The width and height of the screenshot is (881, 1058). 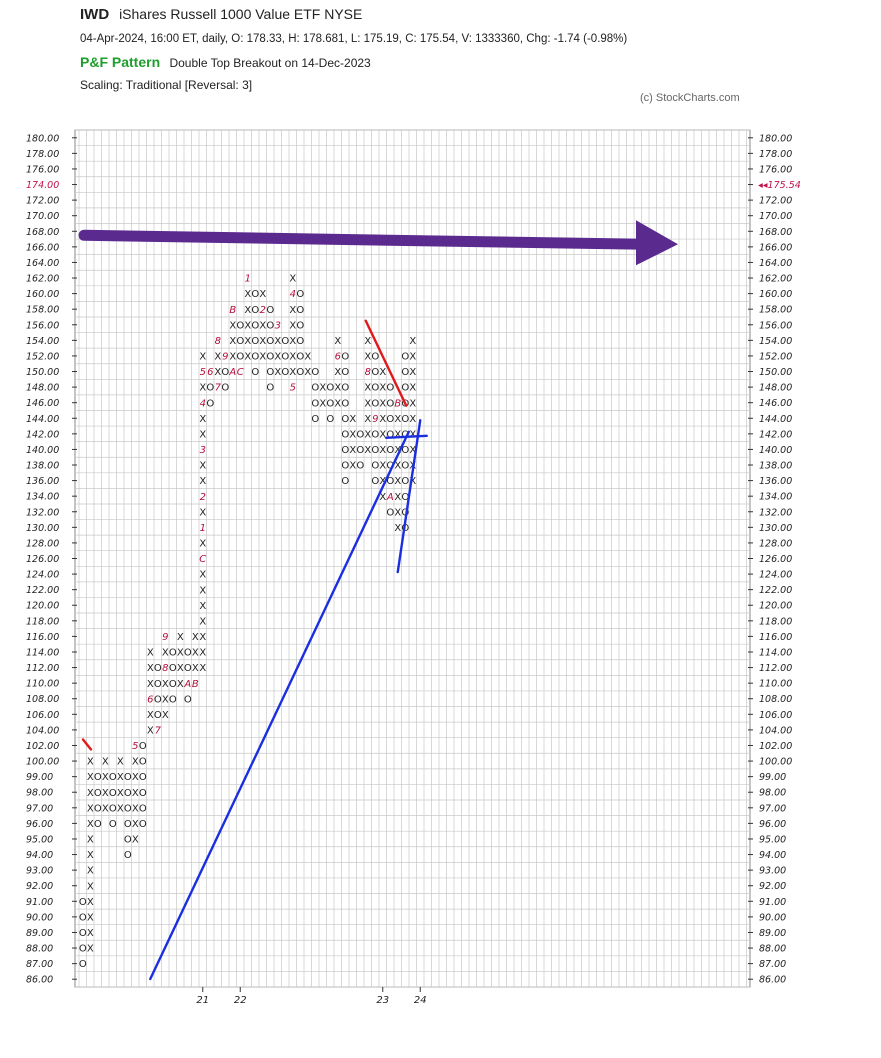 I want to click on security-name: iShares Russell 1000 Value ETF NYSE, so click(x=241, y=14).